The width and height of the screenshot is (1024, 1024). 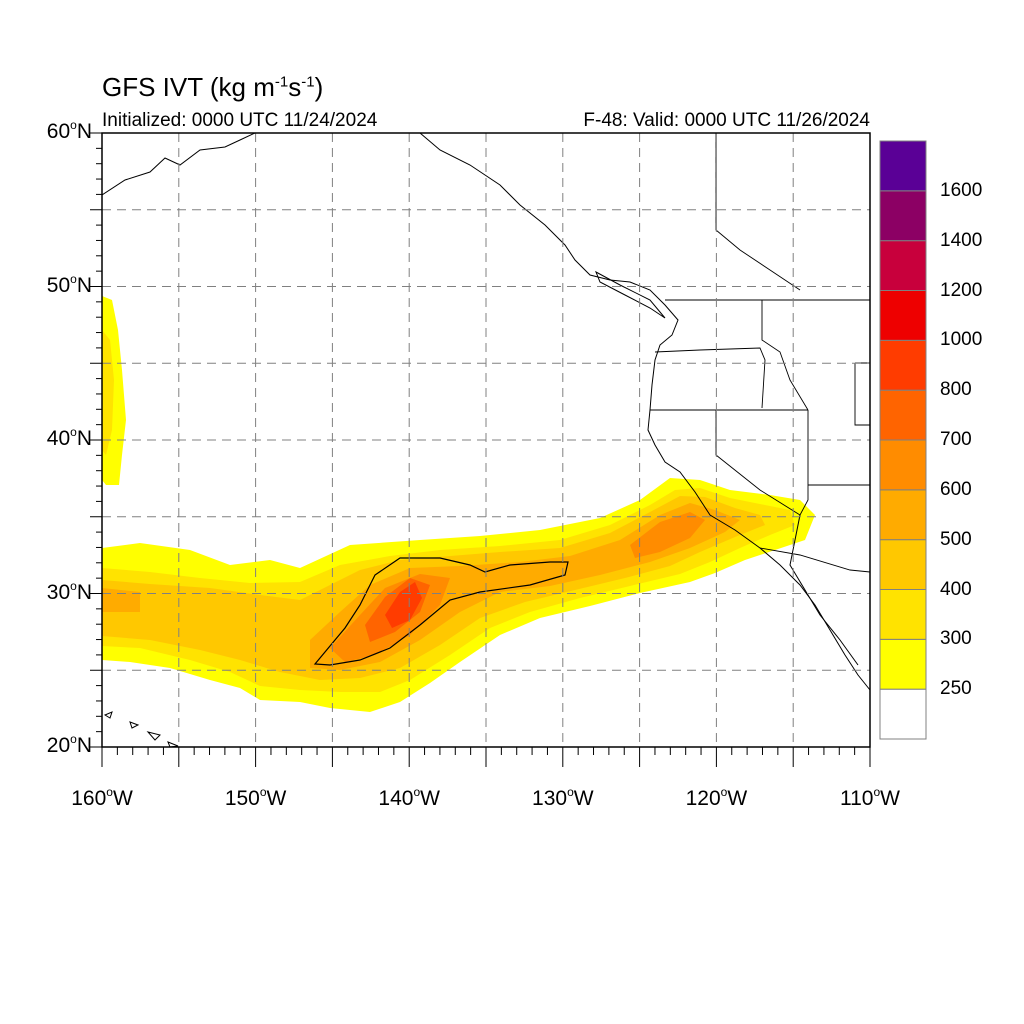 I want to click on washington-oregon-border, so click(x=710, y=378).